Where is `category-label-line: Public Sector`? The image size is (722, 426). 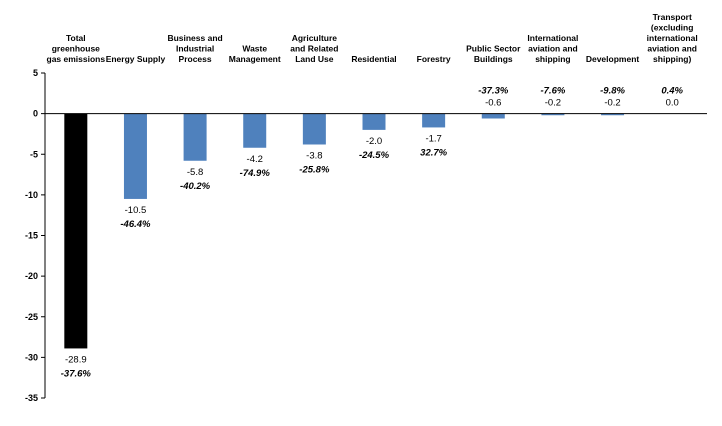 category-label-line: Public Sector is located at coordinates (493, 49).